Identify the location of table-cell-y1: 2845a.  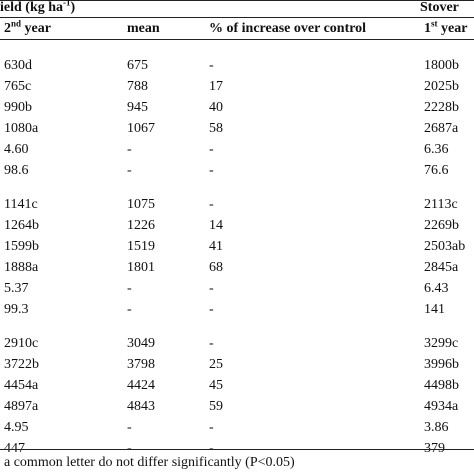
(441, 267).